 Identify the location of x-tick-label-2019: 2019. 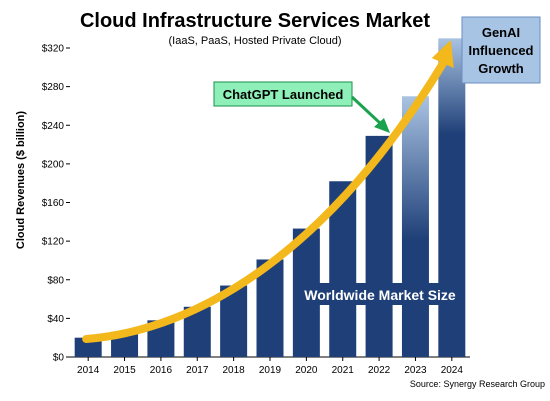
(270, 370).